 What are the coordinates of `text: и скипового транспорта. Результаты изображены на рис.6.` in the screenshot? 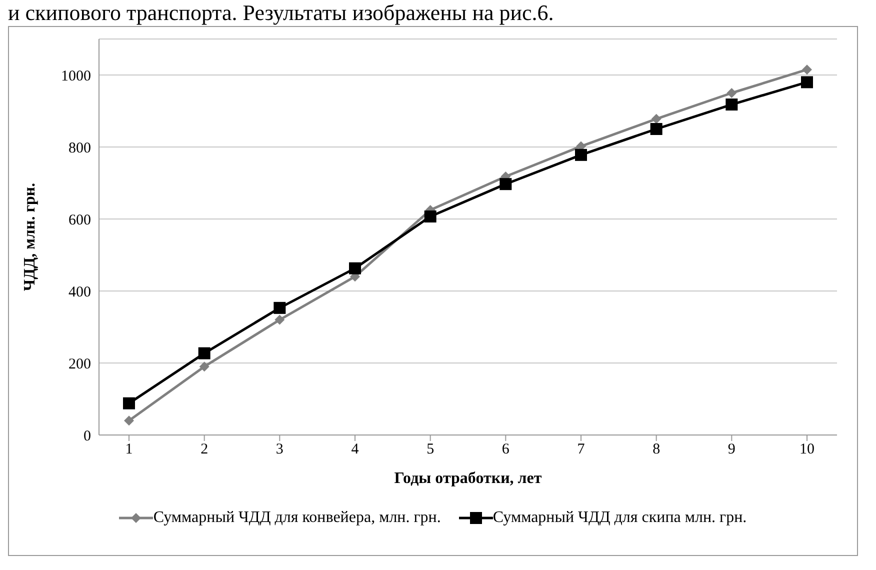 It's located at (281, 12).